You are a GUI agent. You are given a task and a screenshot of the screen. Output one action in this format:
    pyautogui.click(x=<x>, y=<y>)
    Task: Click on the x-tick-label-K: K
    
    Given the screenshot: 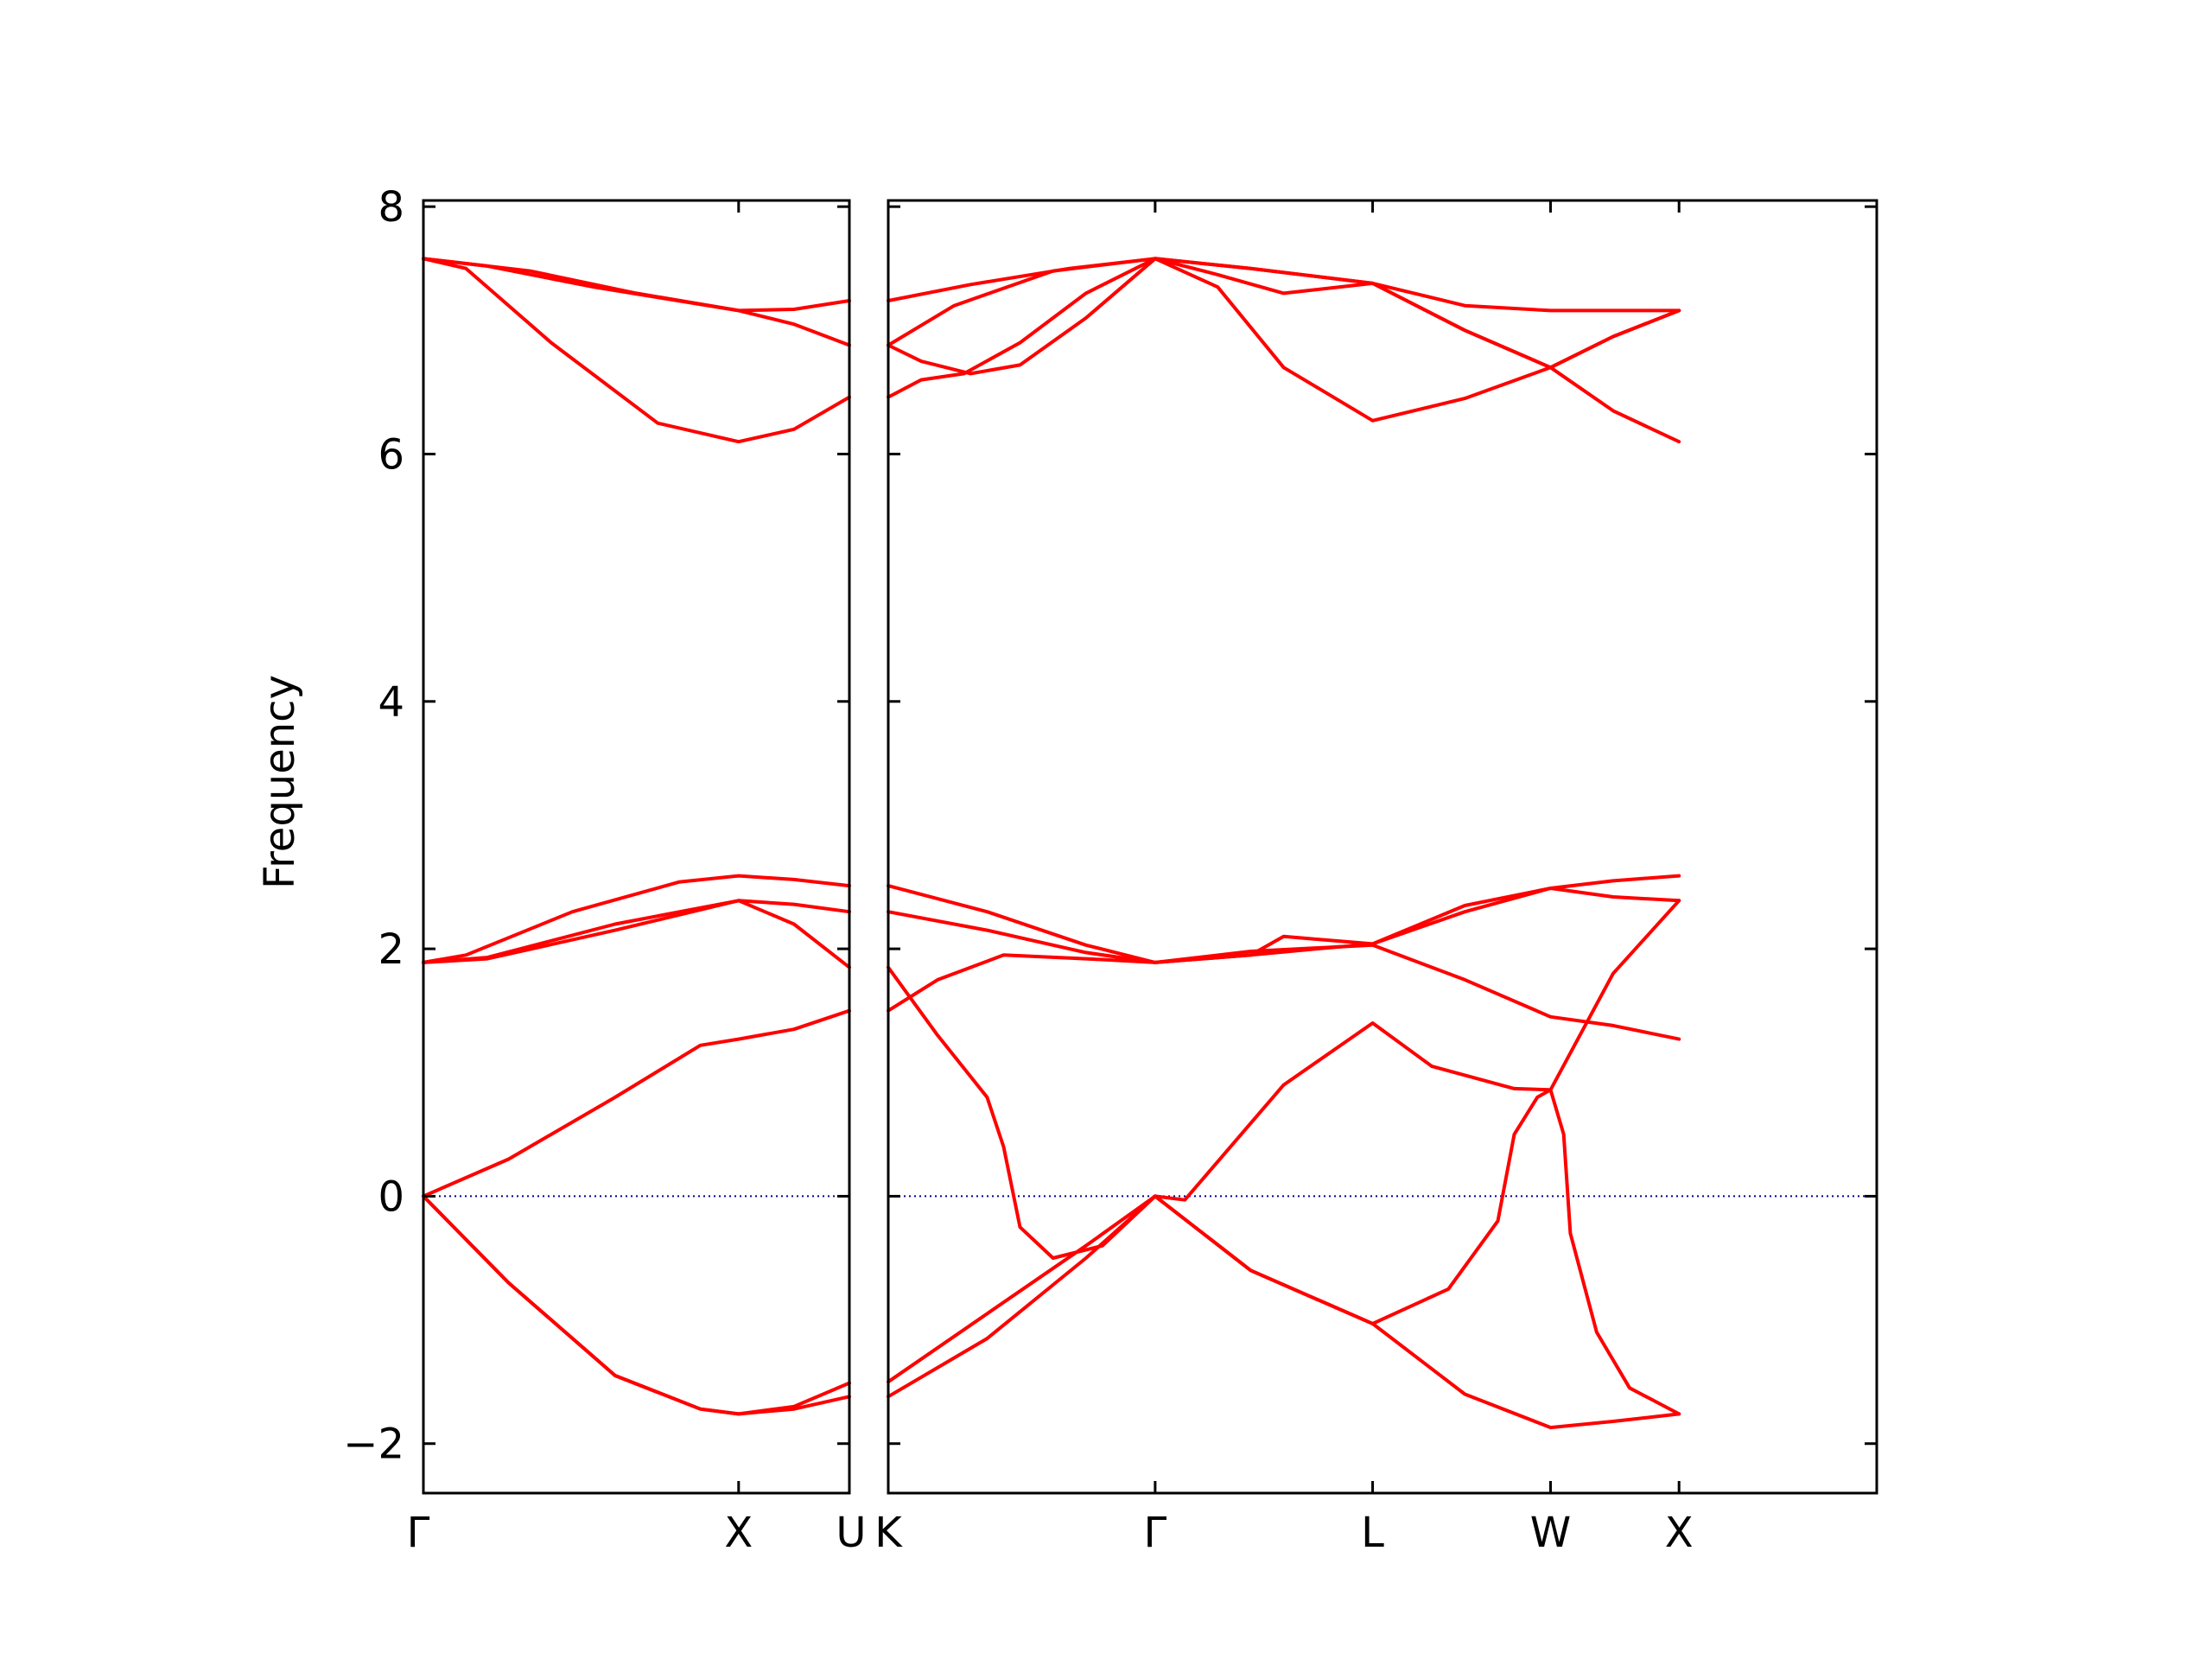 What is the action you would take?
    pyautogui.click(x=888, y=1533)
    